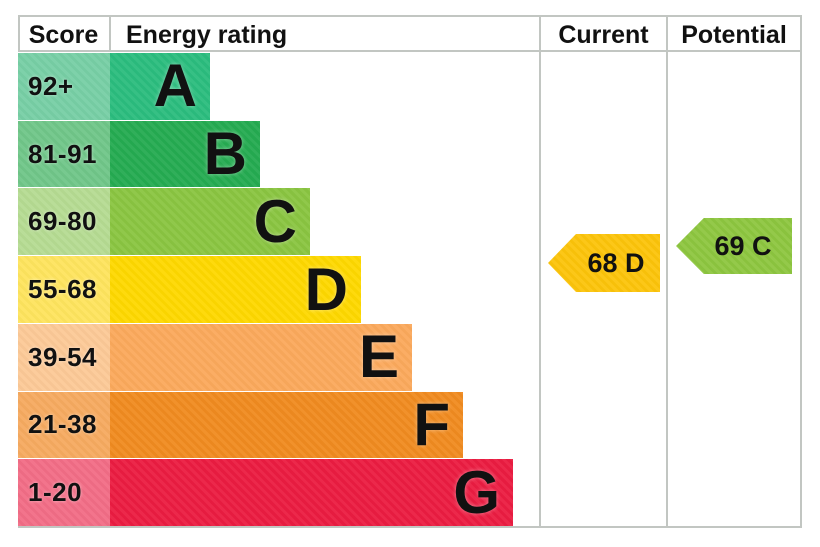 The image size is (820, 547). What do you see at coordinates (64, 154) in the screenshot?
I see `score-range-b: 81-91` at bounding box center [64, 154].